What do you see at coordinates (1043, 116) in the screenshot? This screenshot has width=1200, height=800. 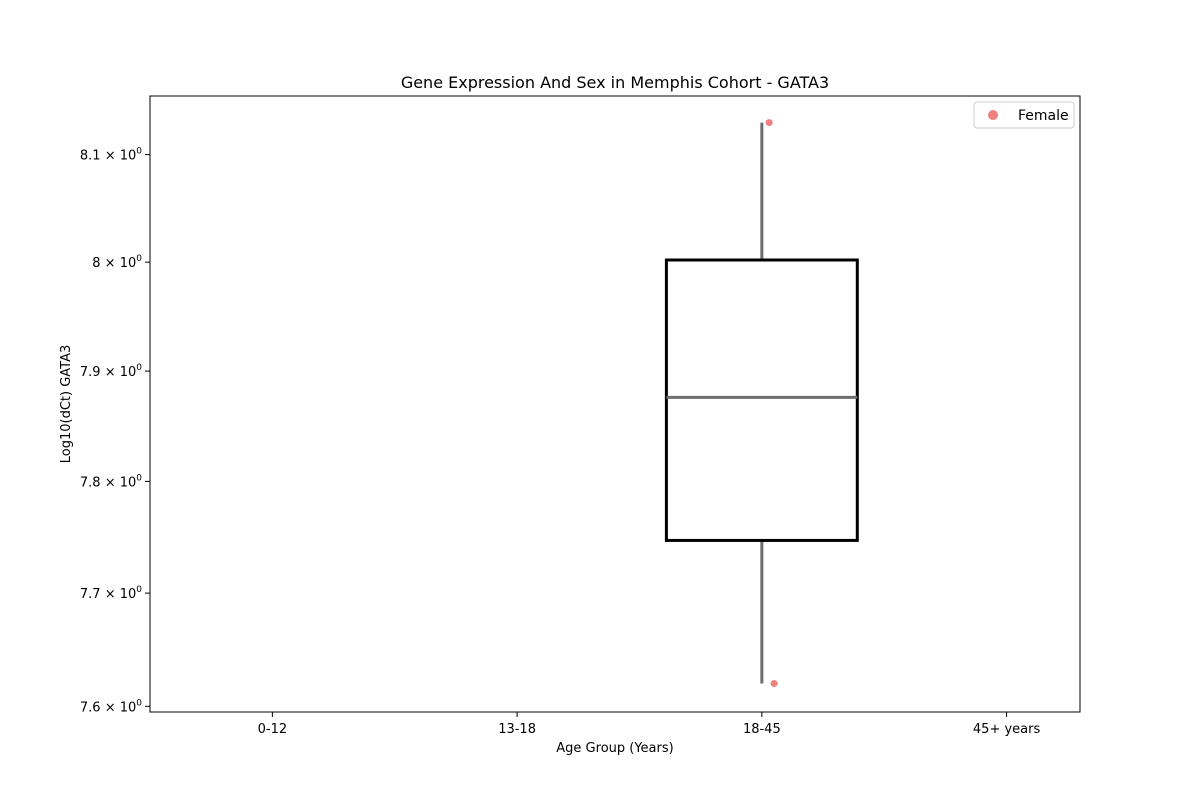 I see `legend-label-0: Female` at bounding box center [1043, 116].